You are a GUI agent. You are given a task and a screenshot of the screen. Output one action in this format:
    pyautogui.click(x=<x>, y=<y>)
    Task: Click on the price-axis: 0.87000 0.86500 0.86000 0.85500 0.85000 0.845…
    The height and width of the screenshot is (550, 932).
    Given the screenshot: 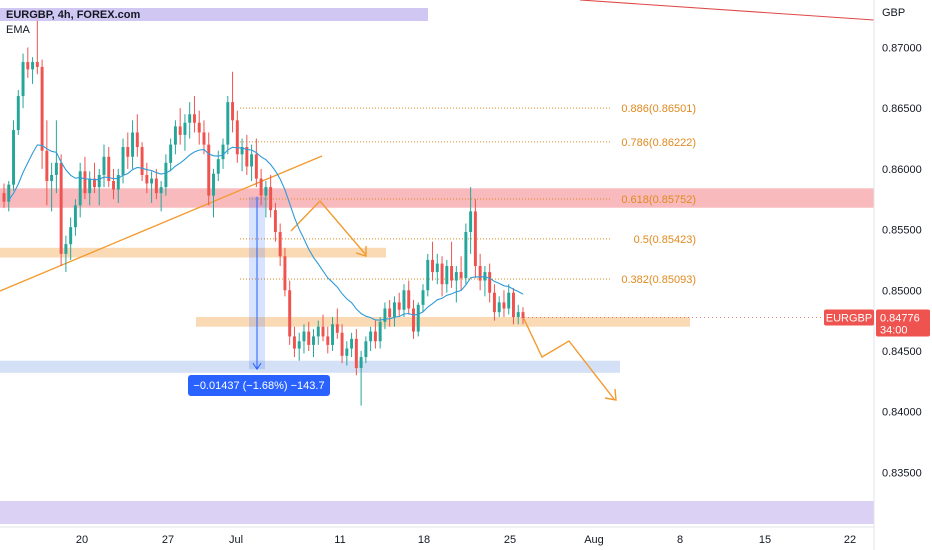 What is the action you would take?
    pyautogui.click(x=902, y=260)
    